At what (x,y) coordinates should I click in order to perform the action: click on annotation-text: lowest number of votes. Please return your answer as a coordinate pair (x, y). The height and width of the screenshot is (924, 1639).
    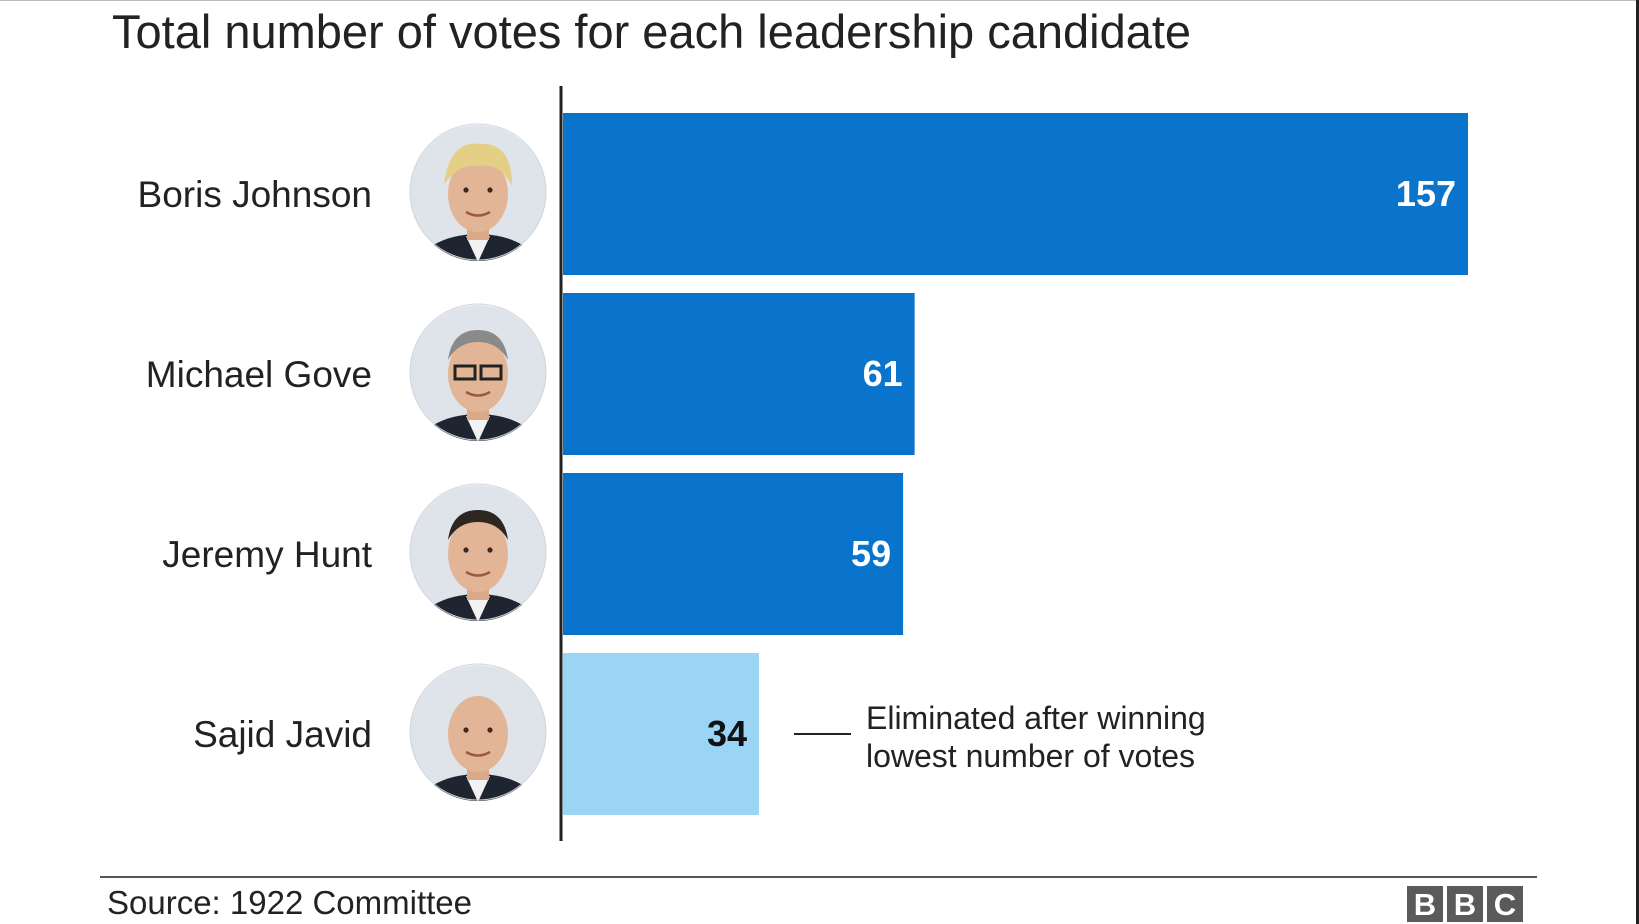
    Looking at the image, I should click on (1030, 756).